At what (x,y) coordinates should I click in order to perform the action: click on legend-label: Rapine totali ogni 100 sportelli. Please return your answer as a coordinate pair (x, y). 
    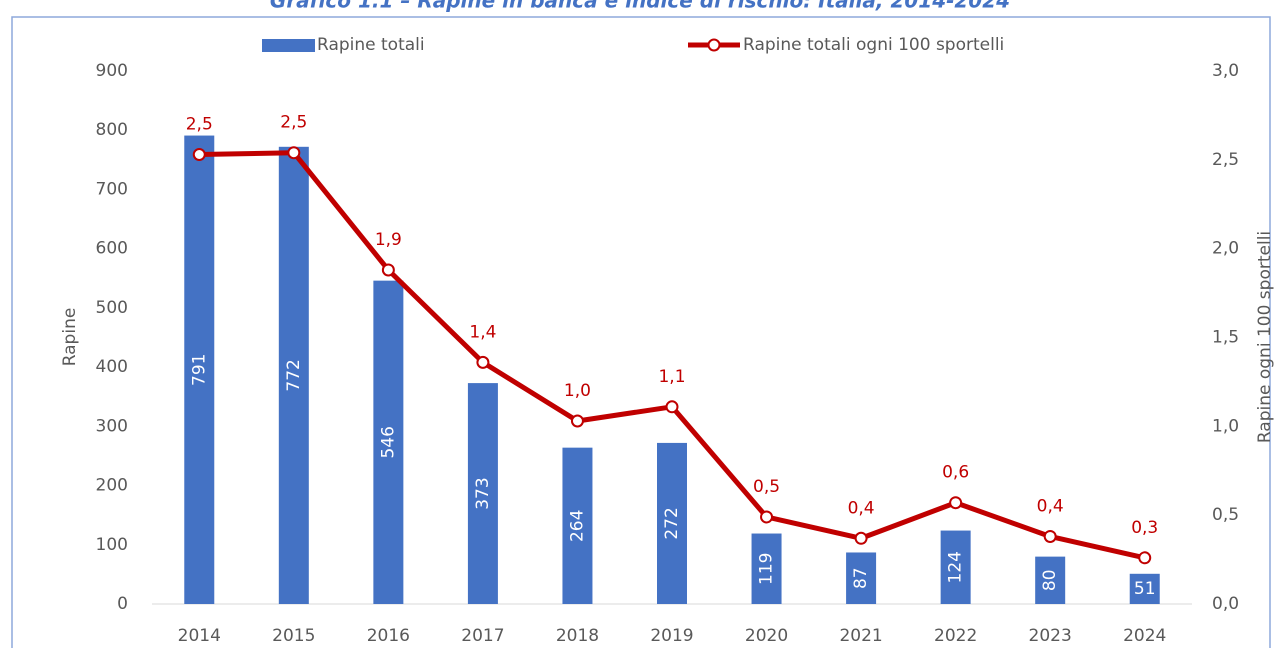
    Looking at the image, I should click on (873, 45).